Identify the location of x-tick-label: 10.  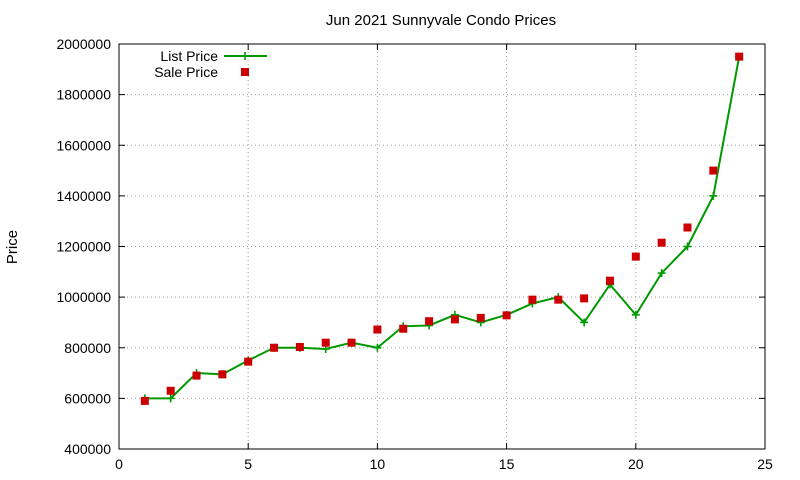
(378, 464).